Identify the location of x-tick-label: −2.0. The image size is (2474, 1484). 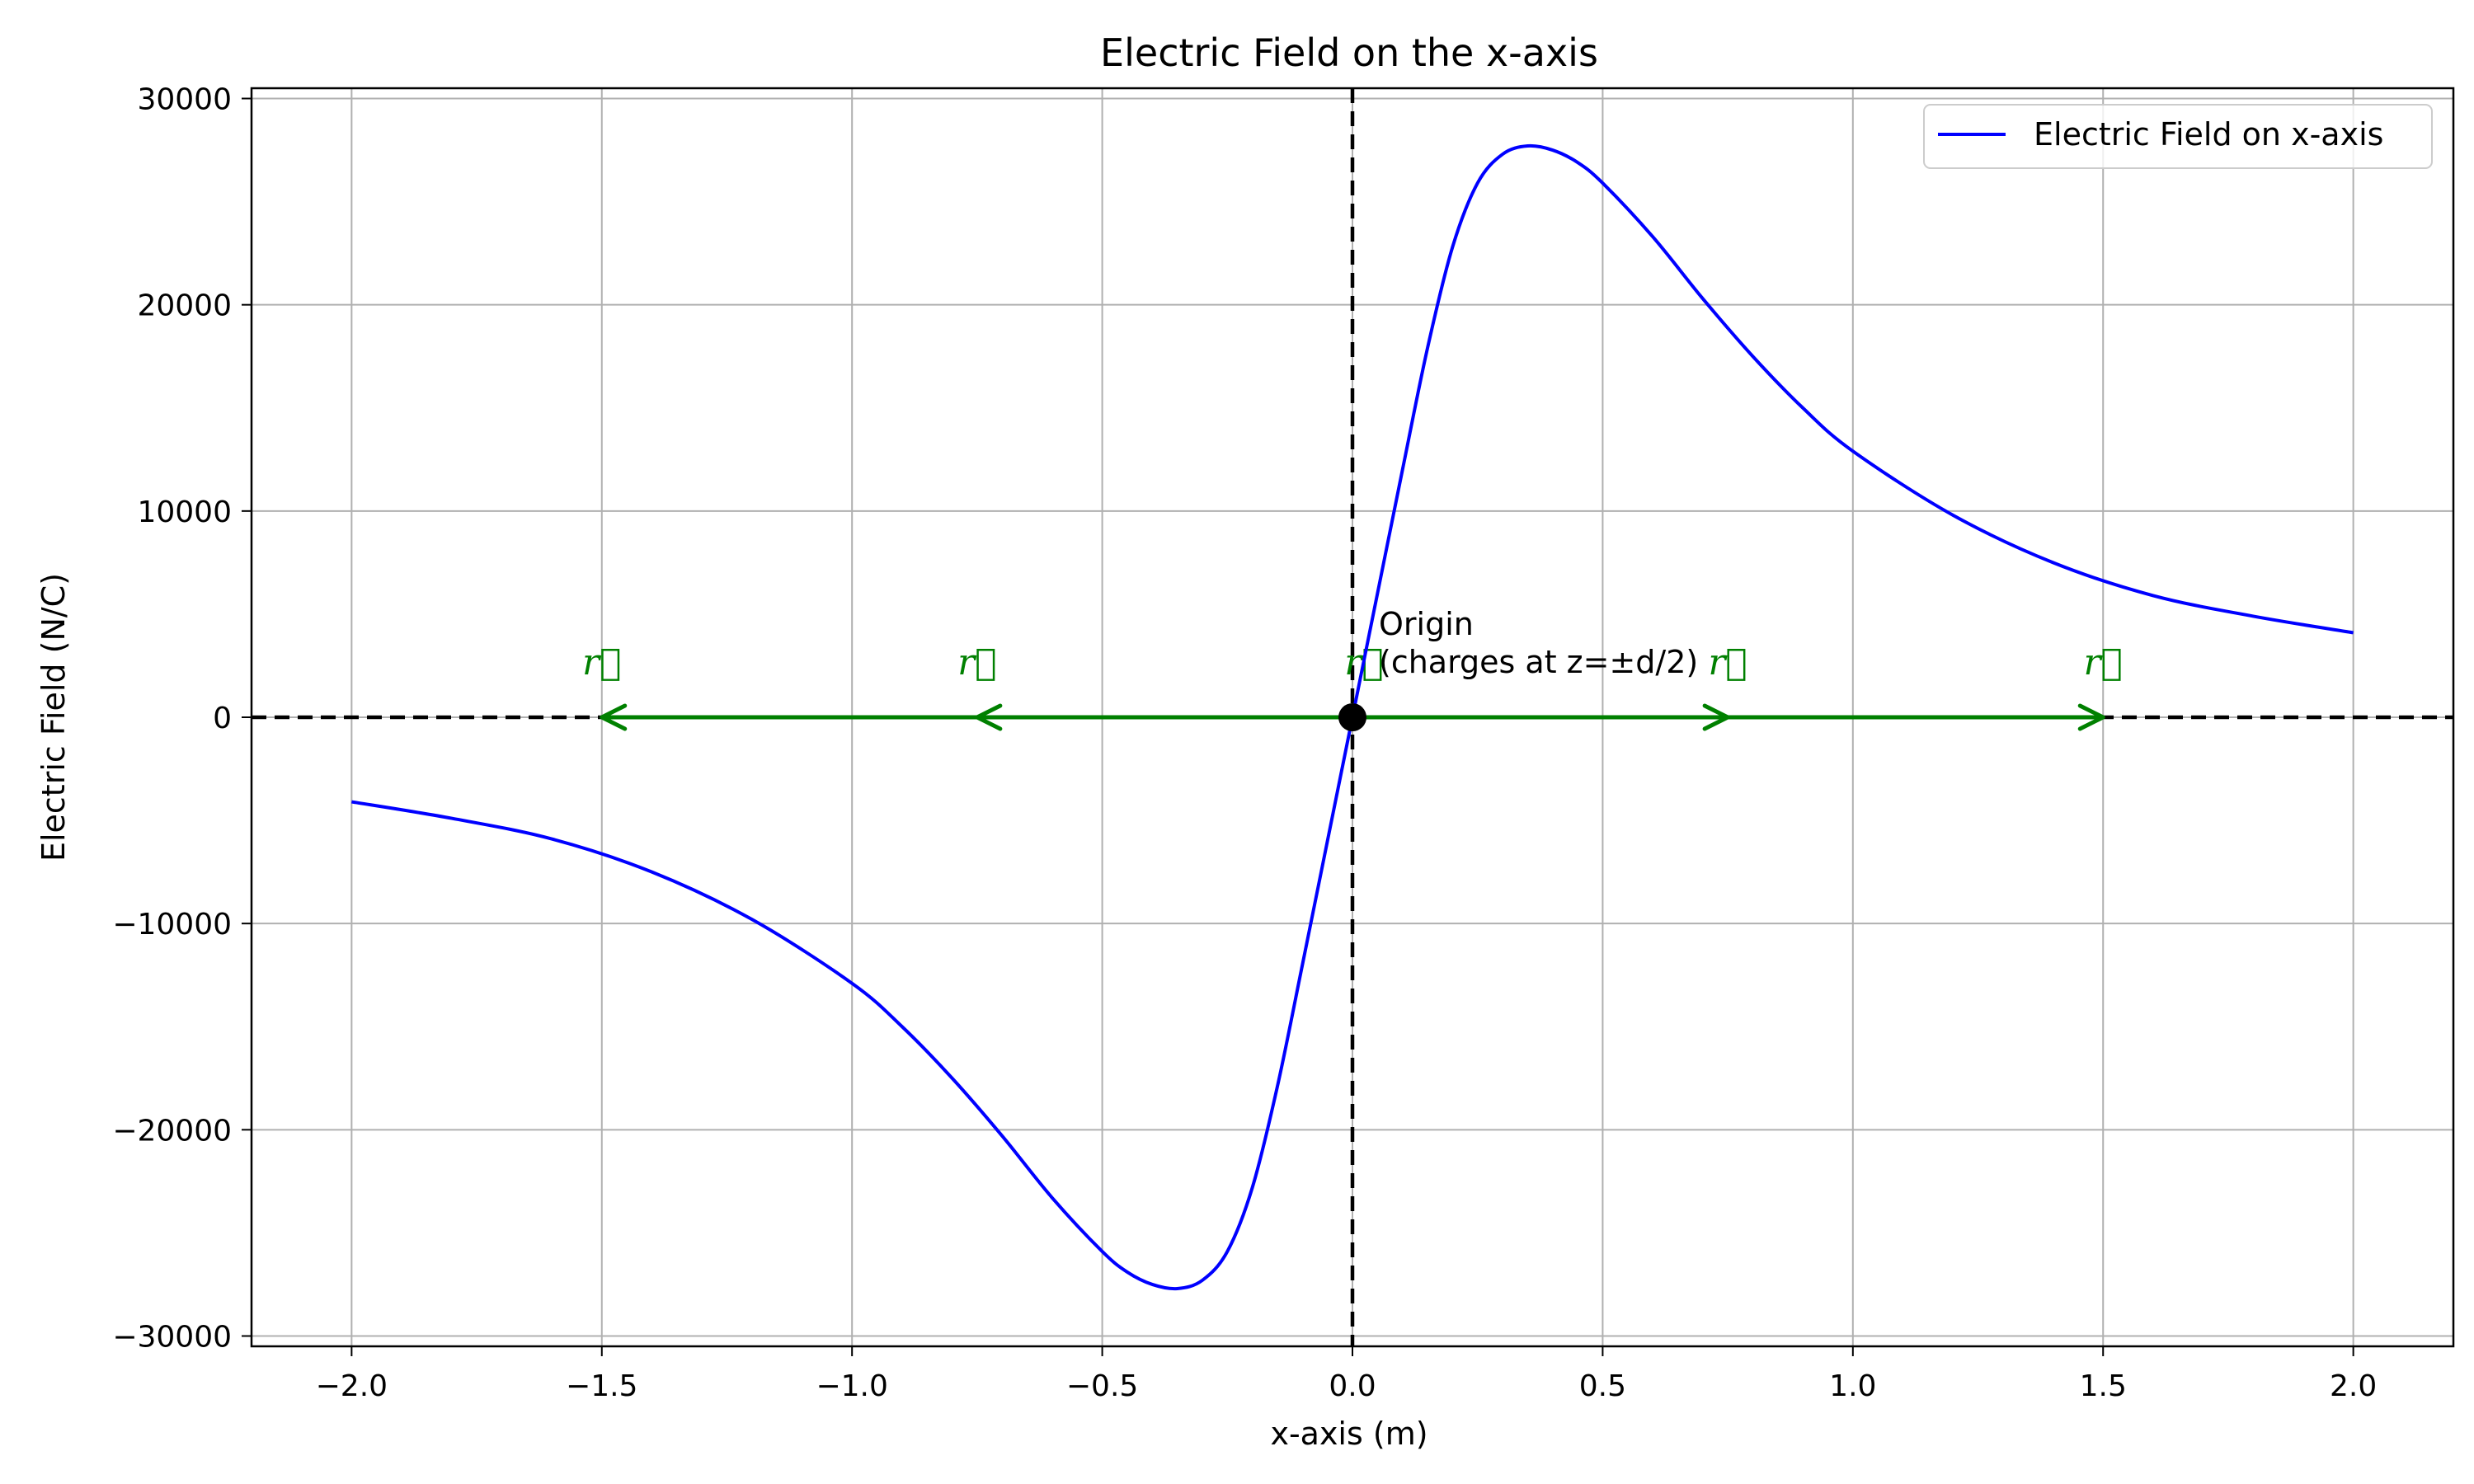
(352, 1386).